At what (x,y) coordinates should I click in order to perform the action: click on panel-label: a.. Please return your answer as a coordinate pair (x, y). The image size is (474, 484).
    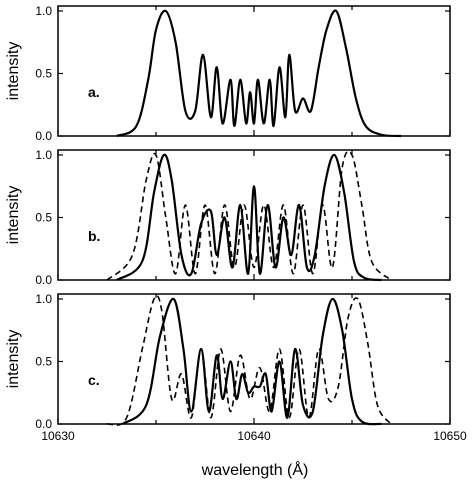
    Looking at the image, I should click on (94, 92).